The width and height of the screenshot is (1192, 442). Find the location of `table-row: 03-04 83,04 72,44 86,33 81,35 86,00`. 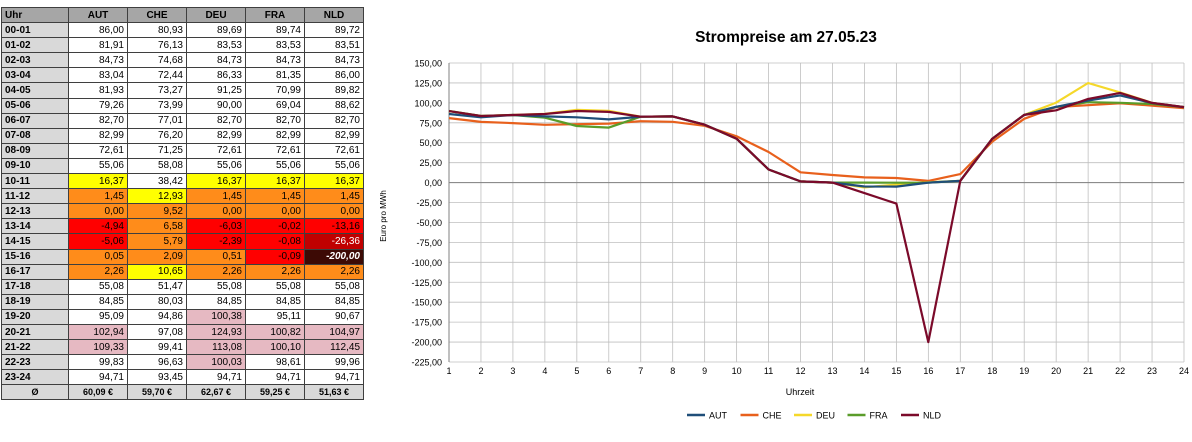

table-row: 03-04 83,04 72,44 86,33 81,35 86,00 is located at coordinates (182, 75).